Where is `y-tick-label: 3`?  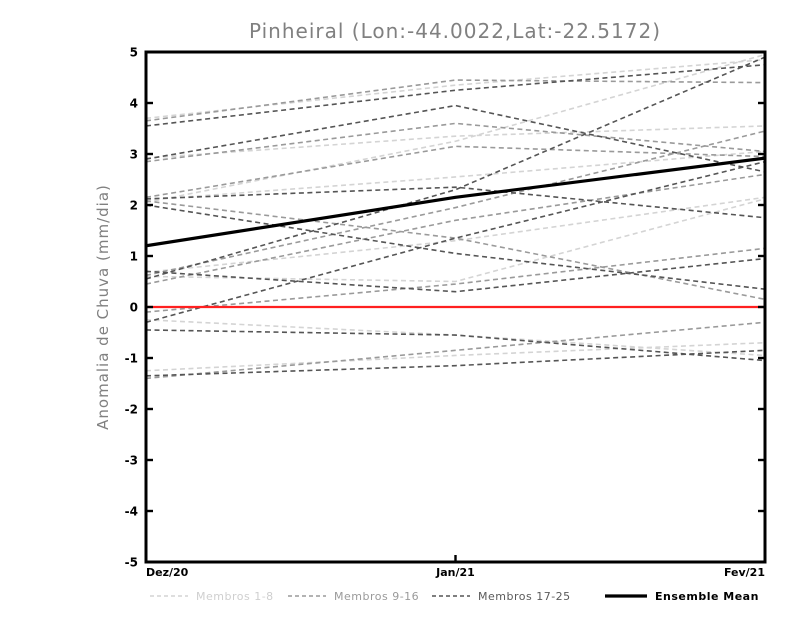 y-tick-label: 3 is located at coordinates (134, 155).